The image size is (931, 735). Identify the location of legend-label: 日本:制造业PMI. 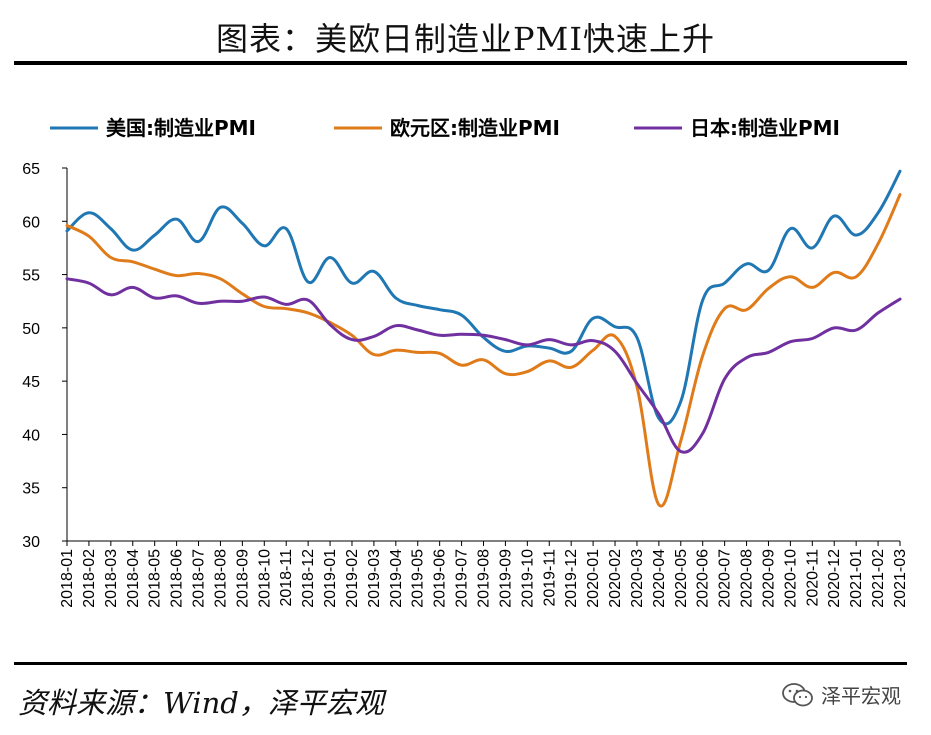
(765, 128).